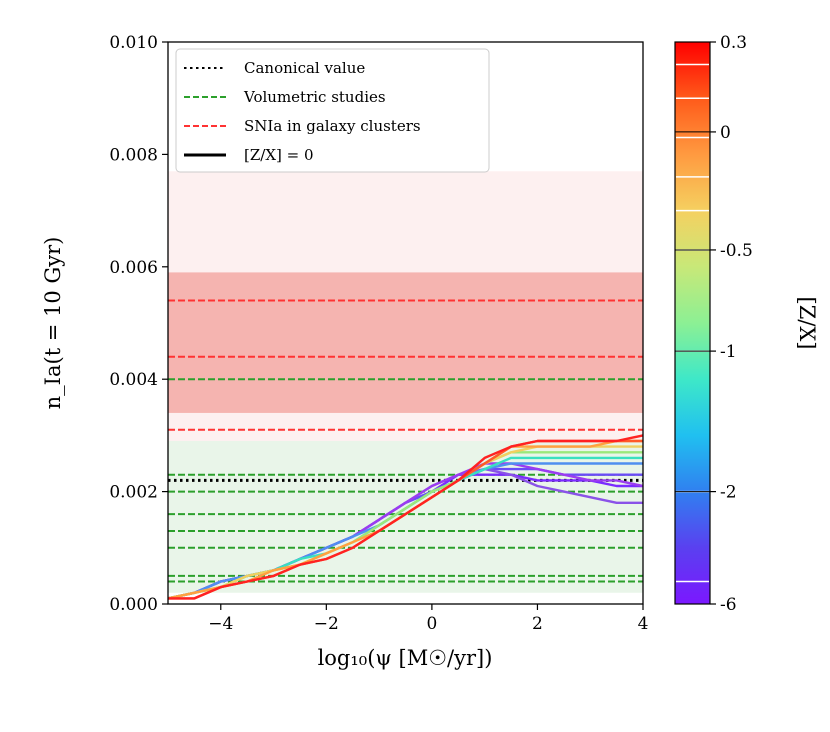  What do you see at coordinates (692, 323) in the screenshot?
I see `colorbar-gradient` at bounding box center [692, 323].